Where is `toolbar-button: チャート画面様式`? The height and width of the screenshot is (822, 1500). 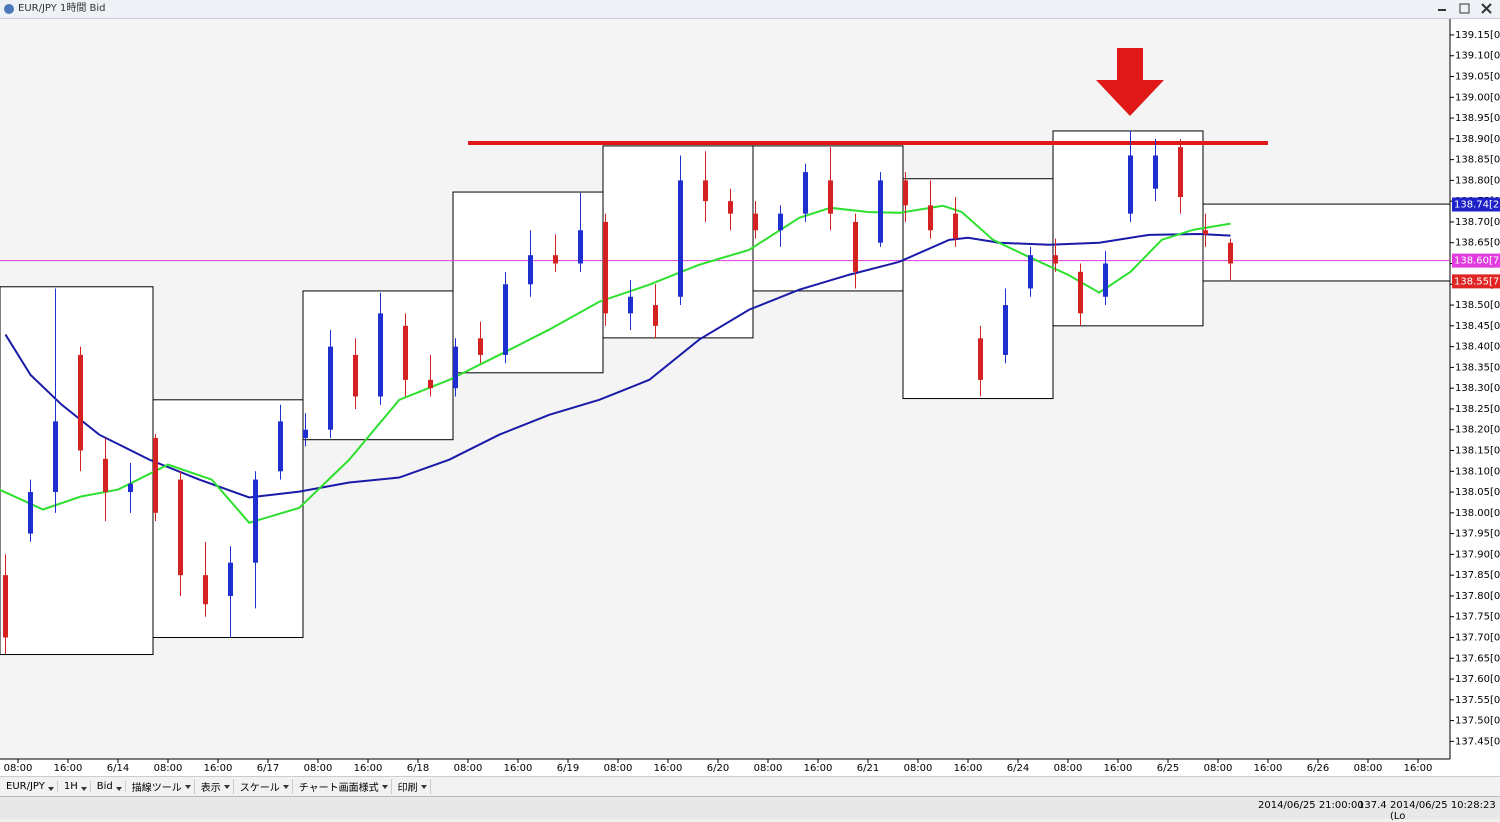
toolbar-button: チャート画面様式 is located at coordinates (342, 786).